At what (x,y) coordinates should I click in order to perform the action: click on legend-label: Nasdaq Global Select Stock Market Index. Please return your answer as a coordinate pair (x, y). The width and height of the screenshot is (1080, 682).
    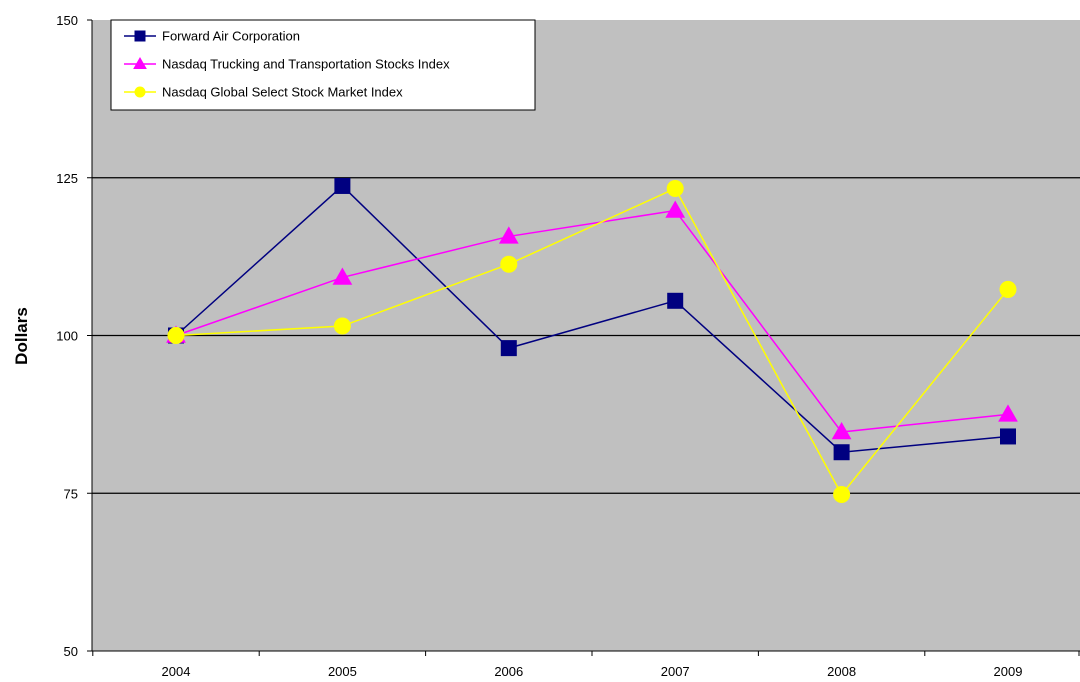
    Looking at the image, I should click on (282, 92).